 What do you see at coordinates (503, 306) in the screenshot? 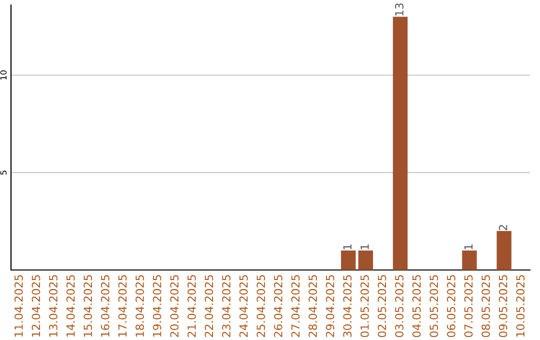
I see `x-tick-label: 09.05.2025` at bounding box center [503, 306].